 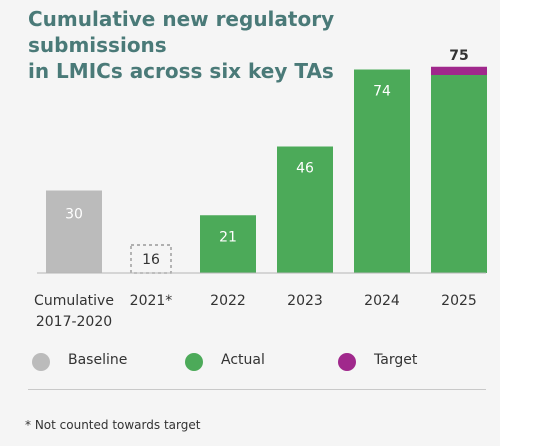 I want to click on category-label-2: 2021*, so click(x=151, y=301).